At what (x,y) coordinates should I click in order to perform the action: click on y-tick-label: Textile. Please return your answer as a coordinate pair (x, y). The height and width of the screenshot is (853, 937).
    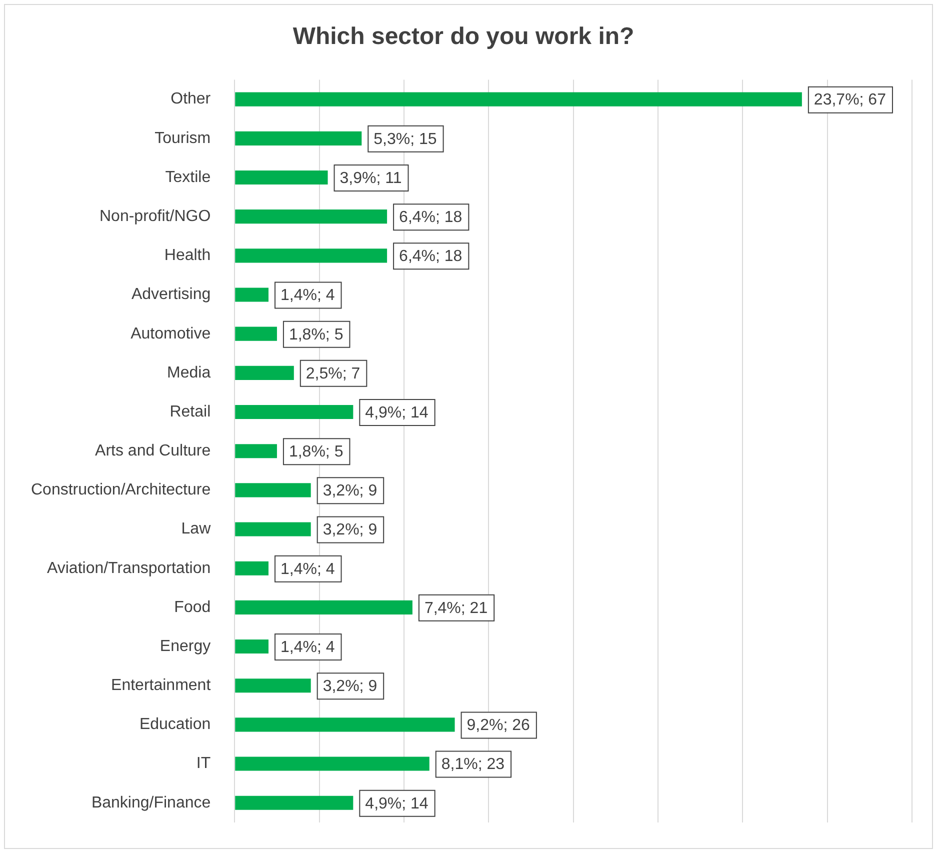
    Looking at the image, I should click on (188, 177).